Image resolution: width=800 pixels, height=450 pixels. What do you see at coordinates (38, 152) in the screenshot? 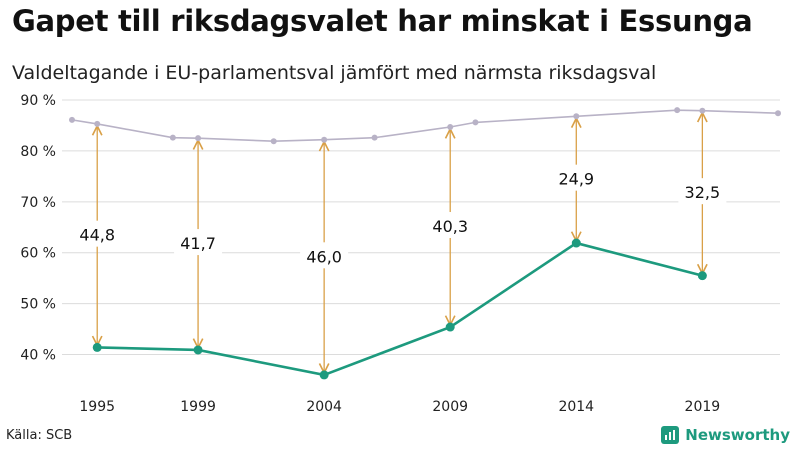
I see `y-tick-label: 80 %` at bounding box center [38, 152].